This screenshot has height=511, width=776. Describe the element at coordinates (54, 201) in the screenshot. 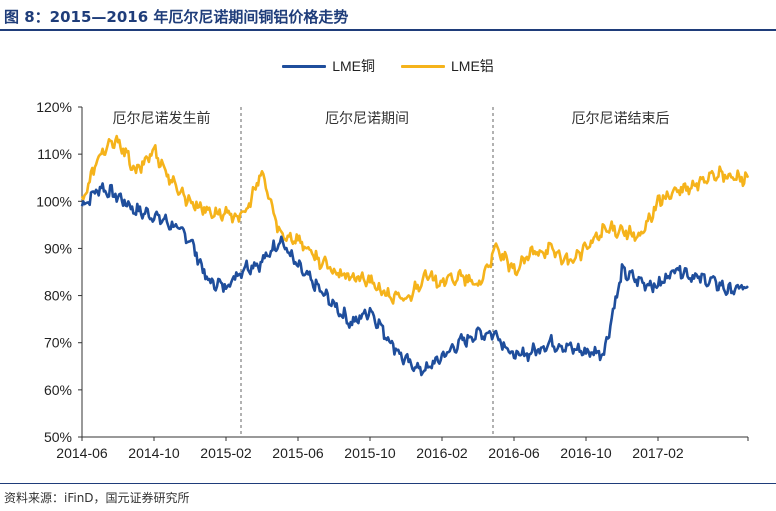

I see `y-tick-label-100: 100%` at that location.